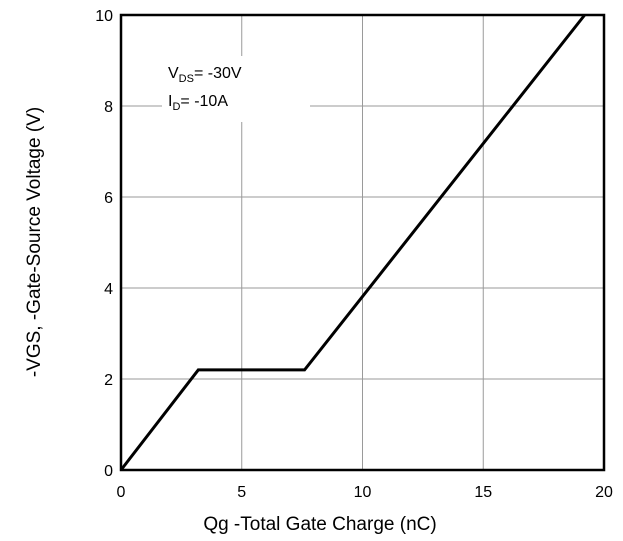  I want to click on x-axis-label: Qg -Total Gate Charge (nC), so click(319, 524).